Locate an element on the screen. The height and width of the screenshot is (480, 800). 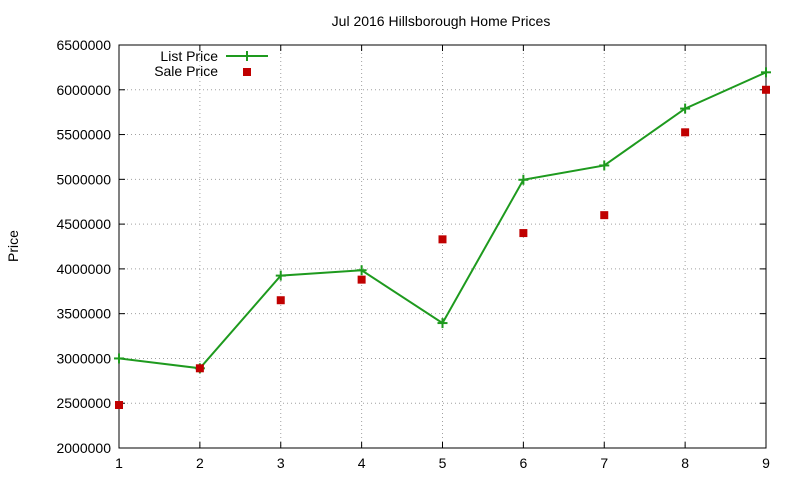
y-tick-label: 2000000 is located at coordinates (83, 448).